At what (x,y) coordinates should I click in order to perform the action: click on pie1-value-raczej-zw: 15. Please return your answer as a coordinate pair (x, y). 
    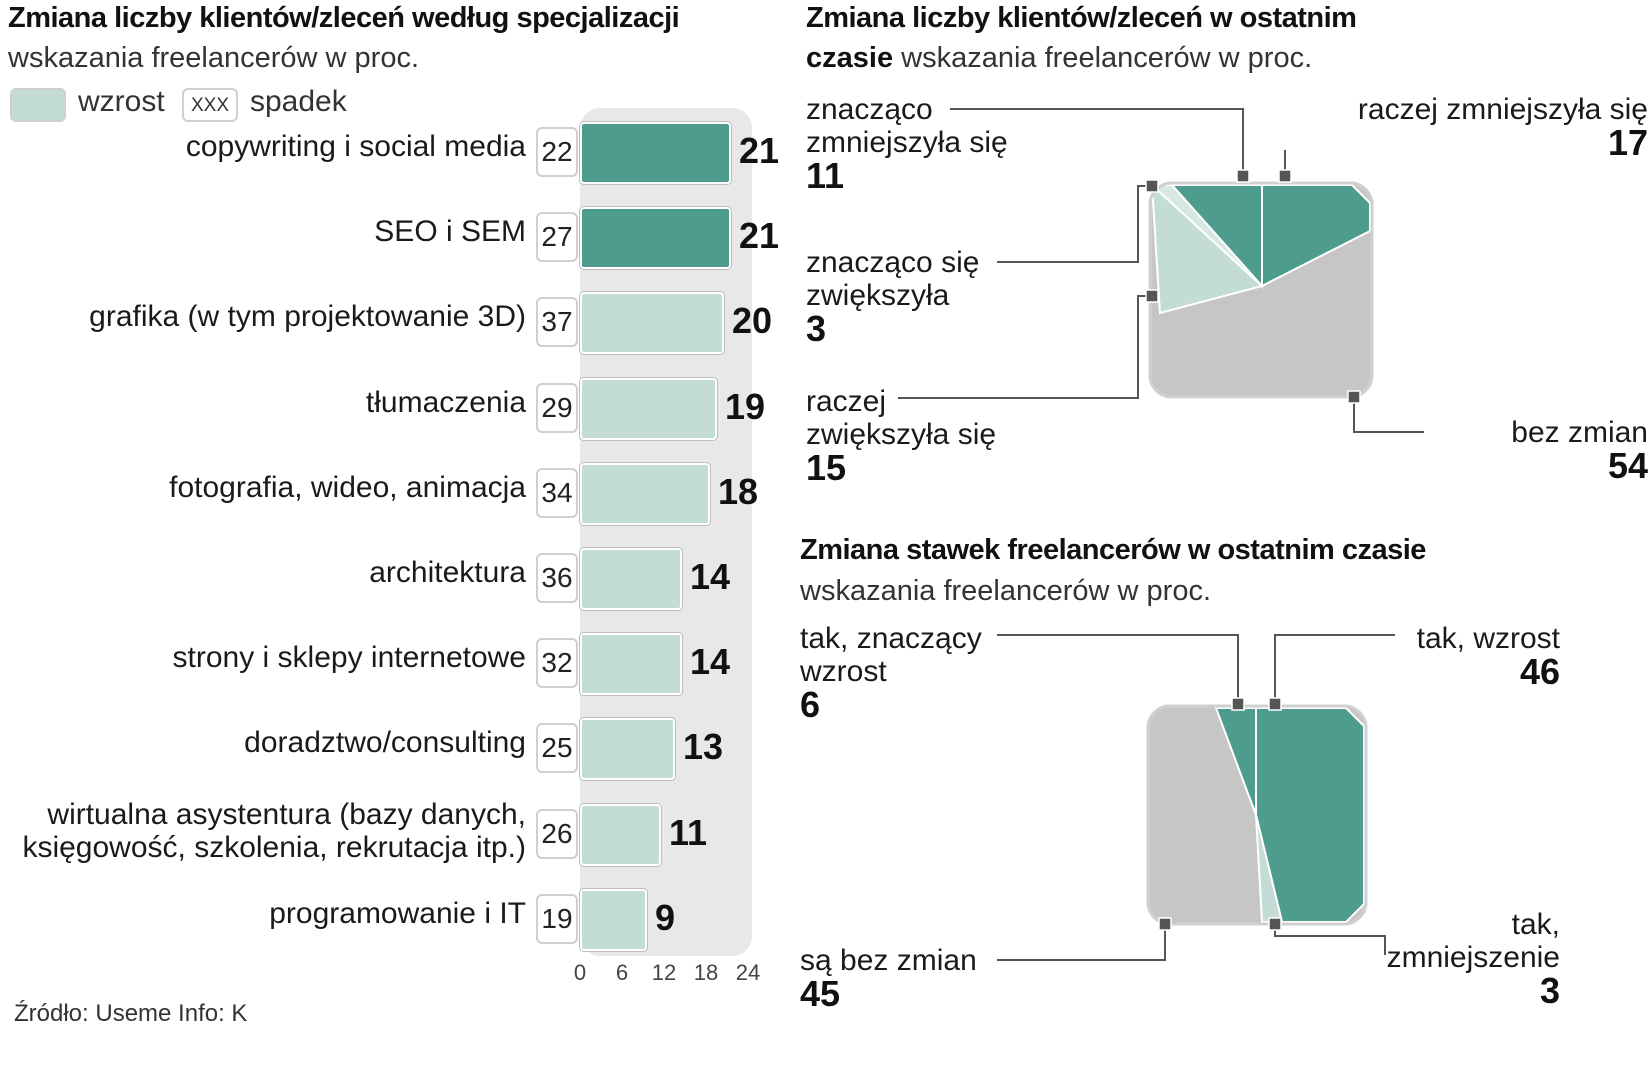
    Looking at the image, I should click on (826, 467).